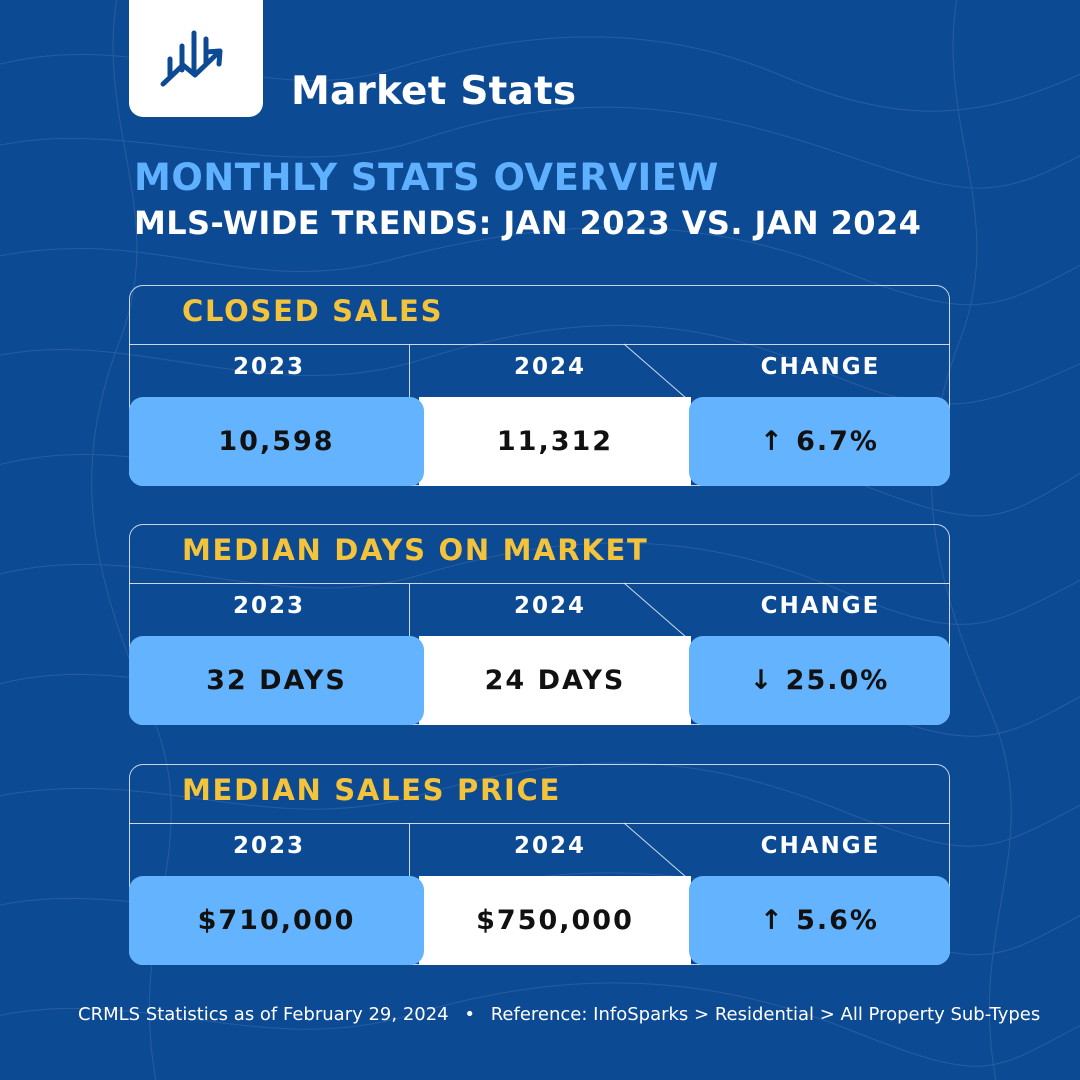 Image resolution: width=1080 pixels, height=1080 pixels. Describe the element at coordinates (191, 58) in the screenshot. I see `bar-chart-trend-icon` at that location.